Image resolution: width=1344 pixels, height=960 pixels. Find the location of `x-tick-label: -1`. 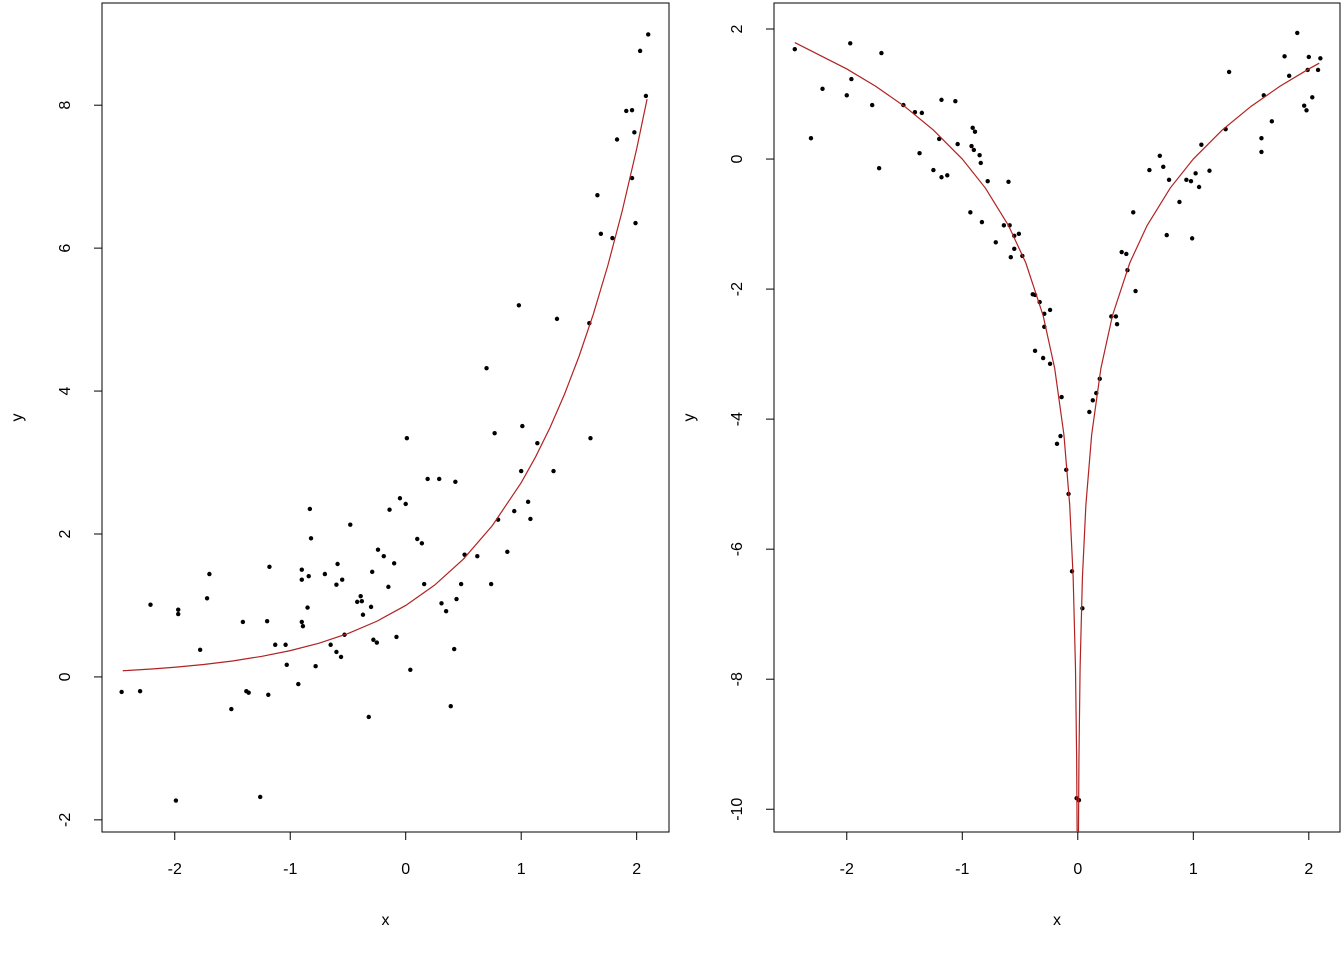

x-tick-label: -1 is located at coordinates (290, 869).